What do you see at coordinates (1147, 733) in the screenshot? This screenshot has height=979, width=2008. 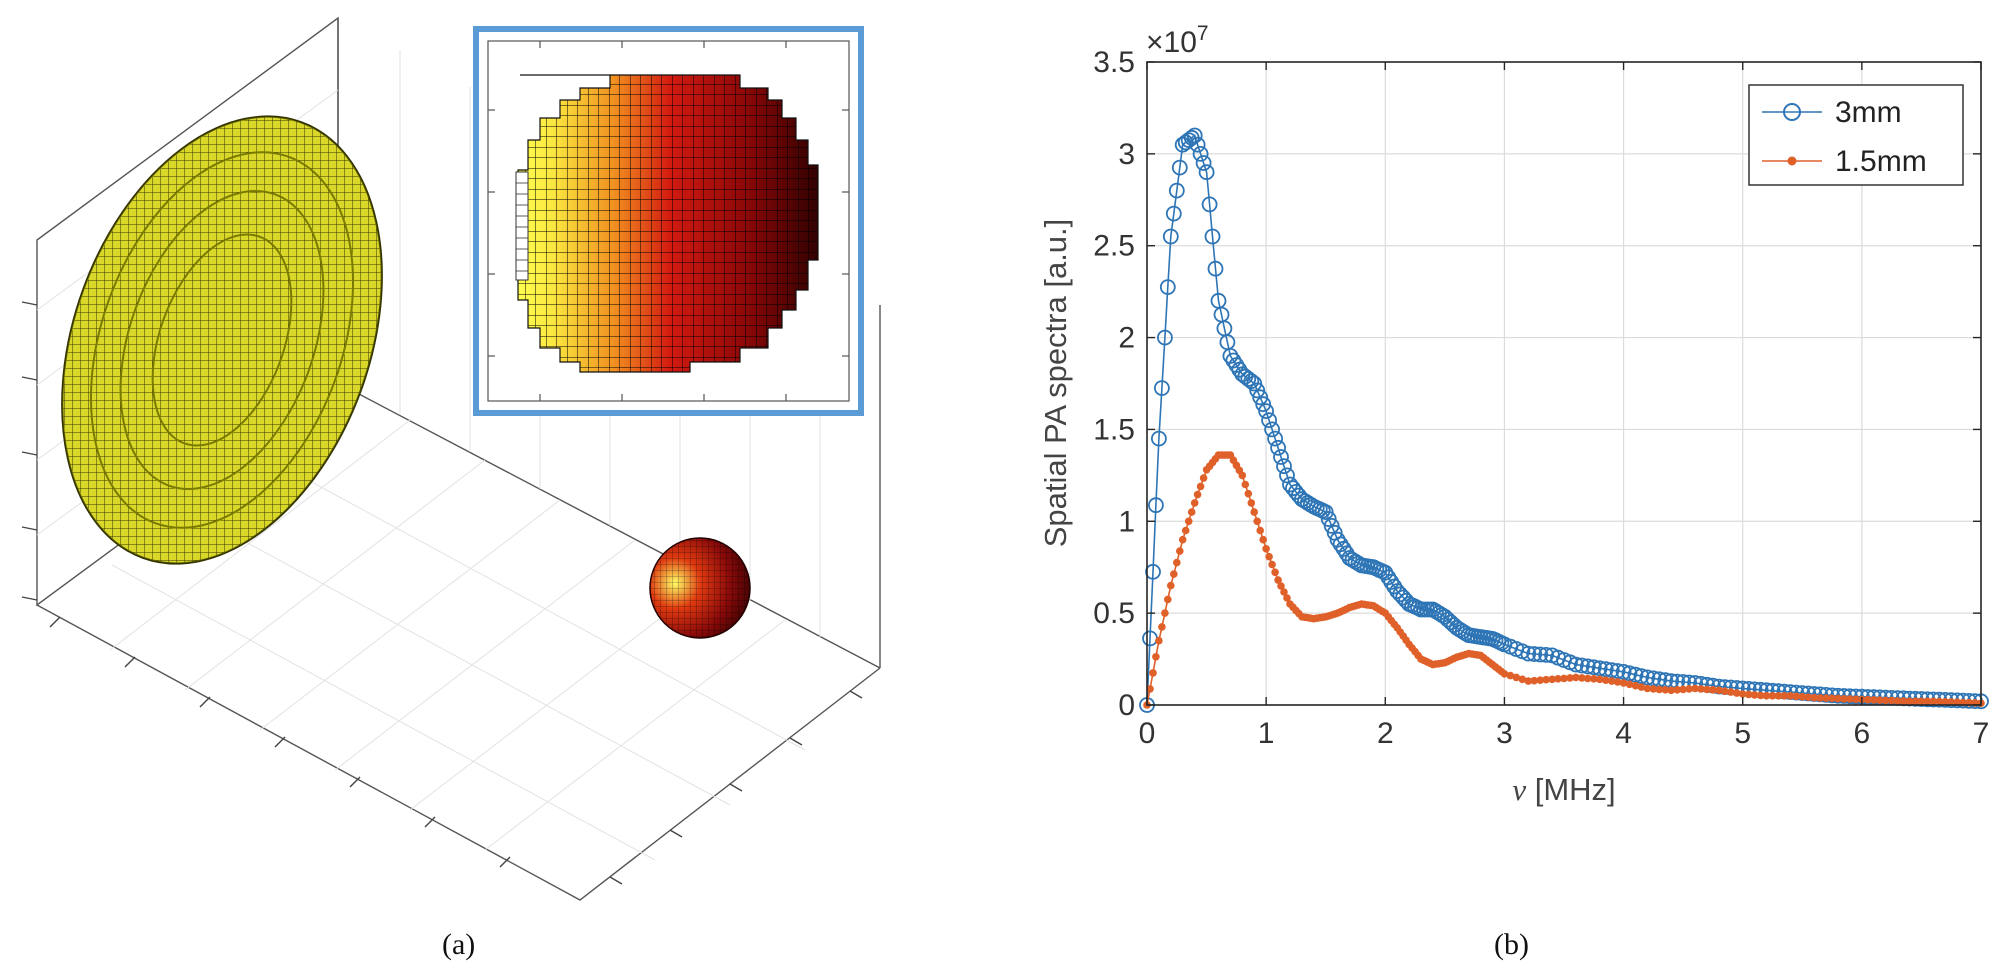 I see `x-tick-label: 0` at bounding box center [1147, 733].